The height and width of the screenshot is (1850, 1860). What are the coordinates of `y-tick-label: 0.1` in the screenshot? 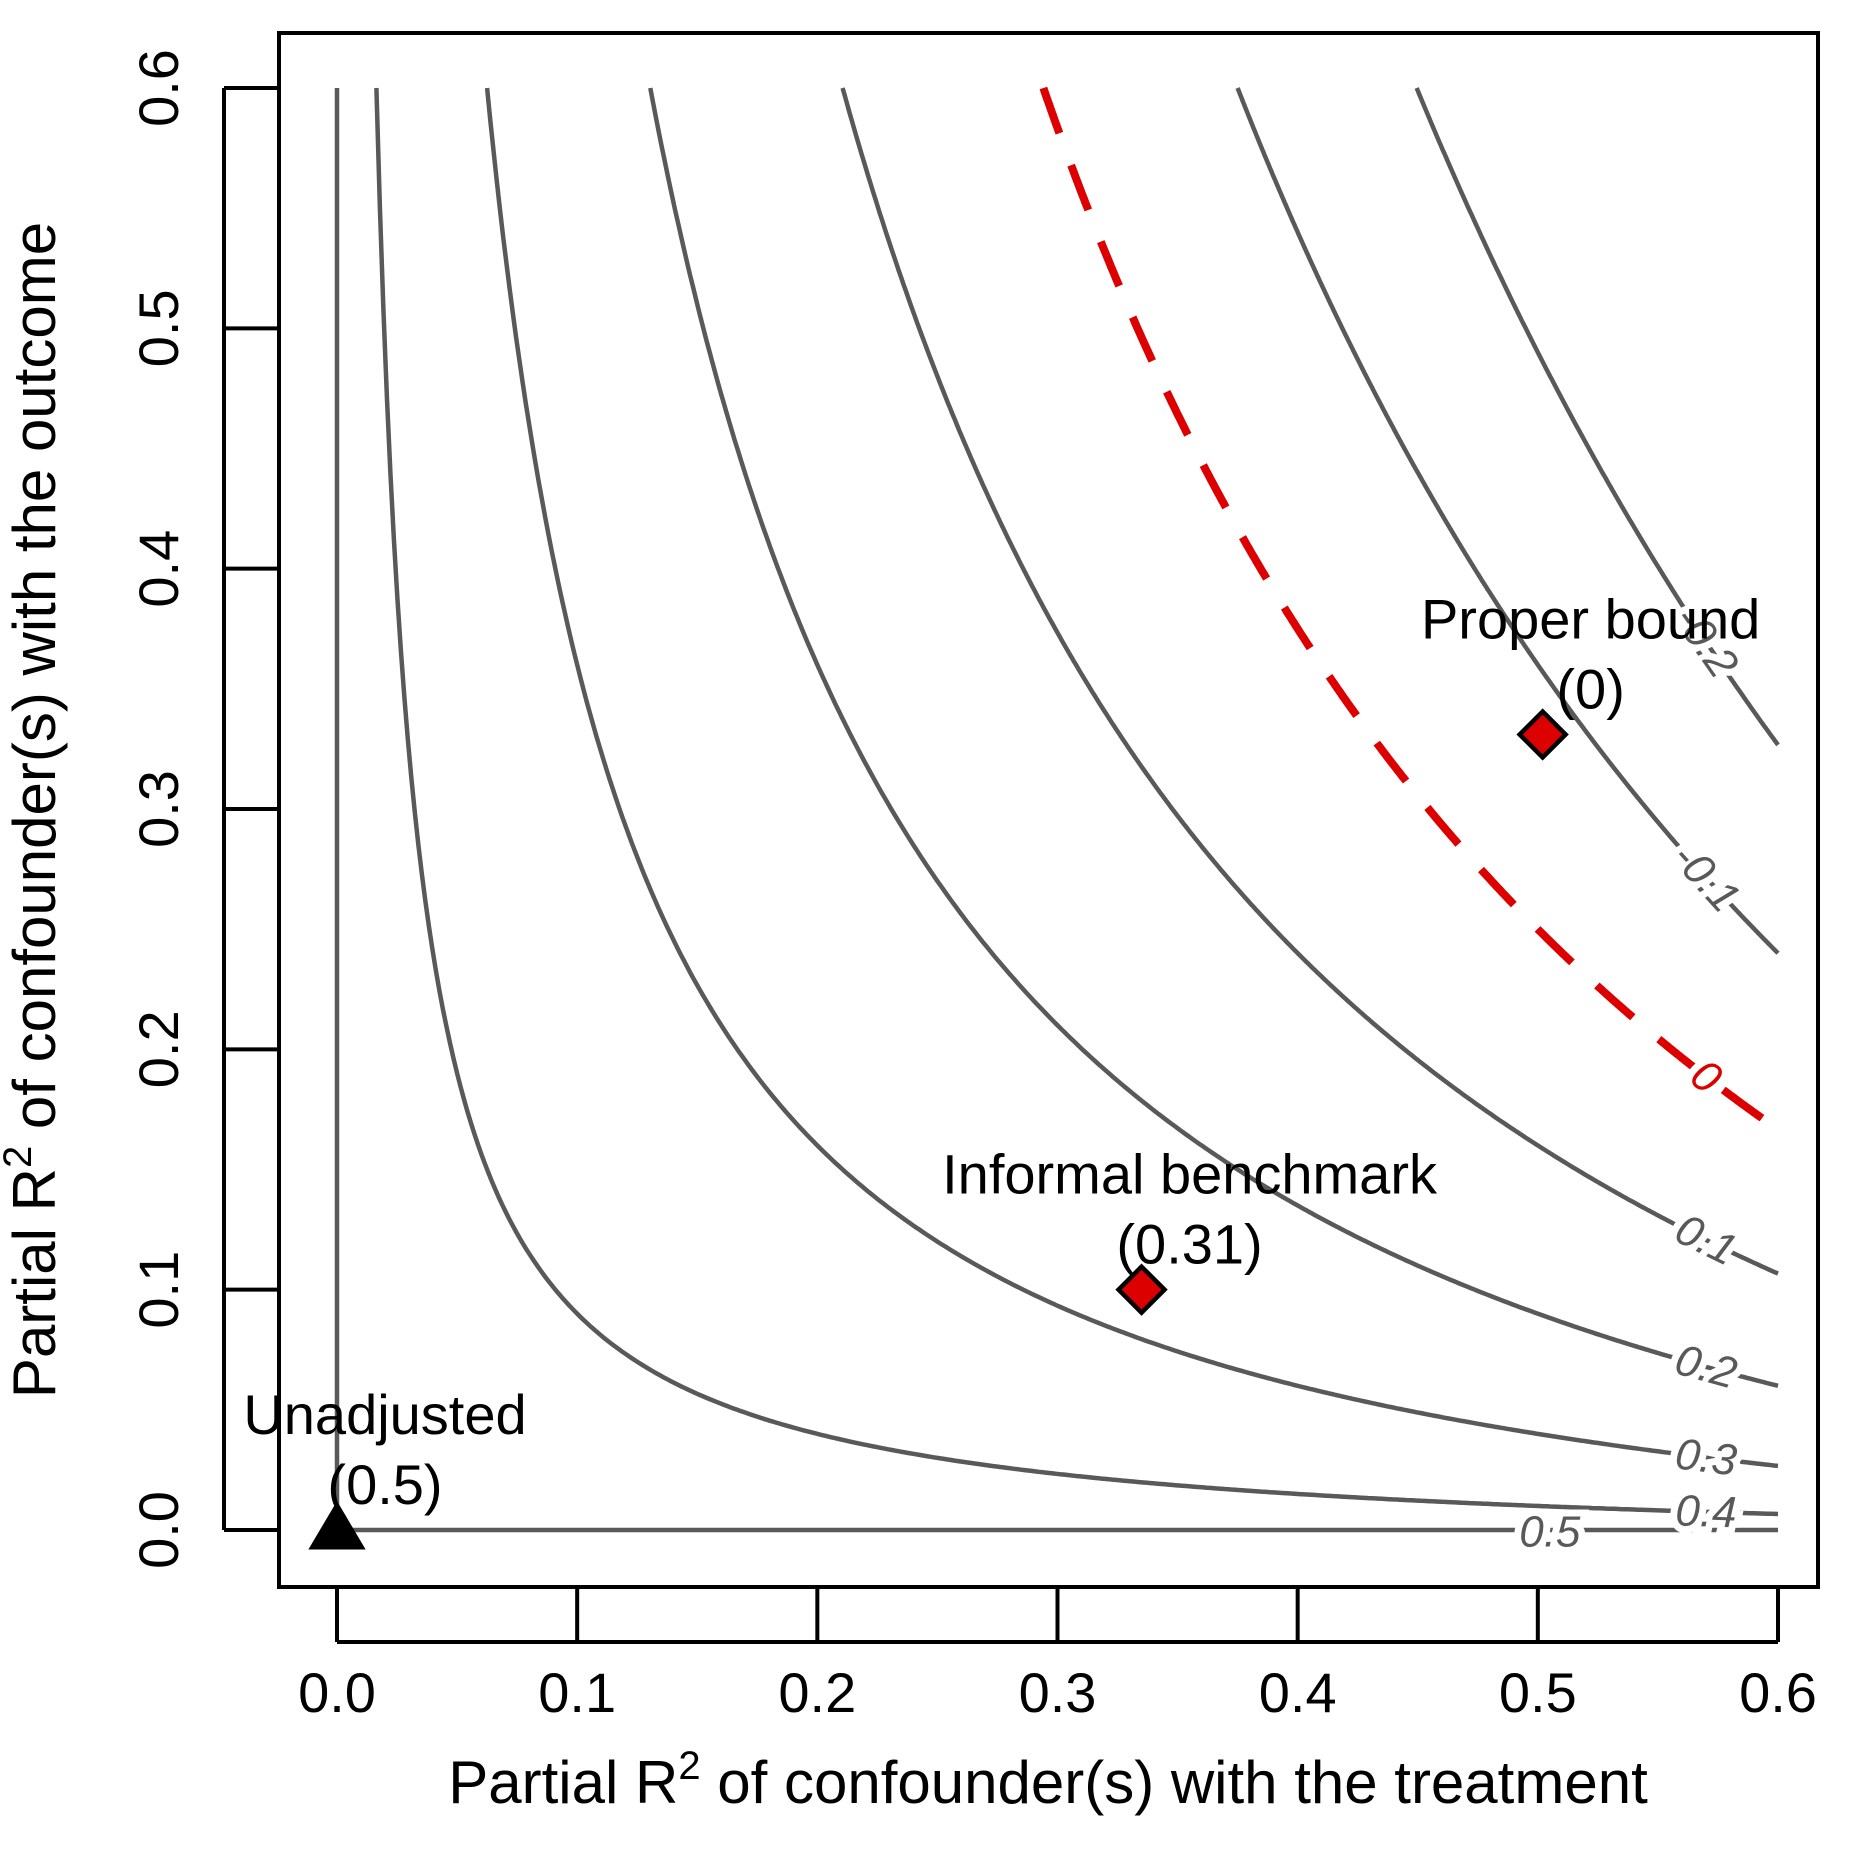 It's located at (158, 1290).